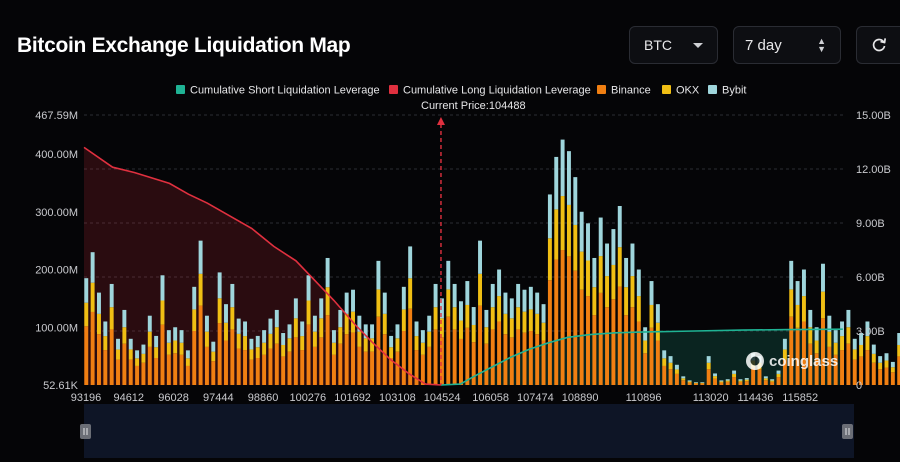 The image size is (900, 462). Describe the element at coordinates (688, 91) in the screenshot. I see `legend-label-okx: OKX` at that location.